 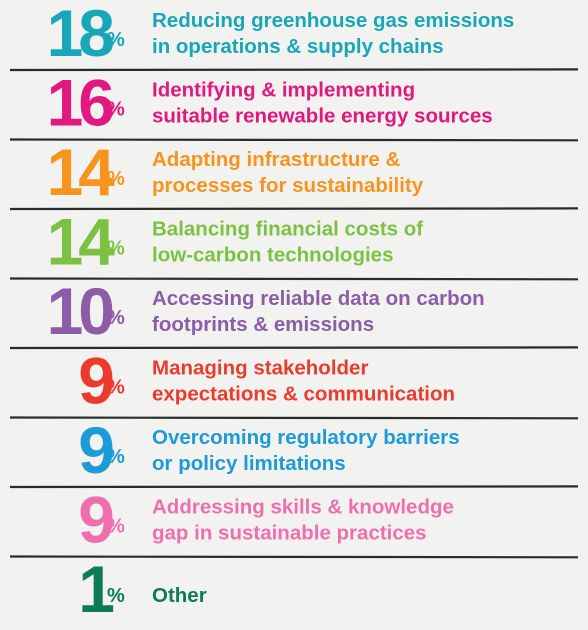 What do you see at coordinates (260, 368) in the screenshot?
I see `item-label: Managing stakeholder` at bounding box center [260, 368].